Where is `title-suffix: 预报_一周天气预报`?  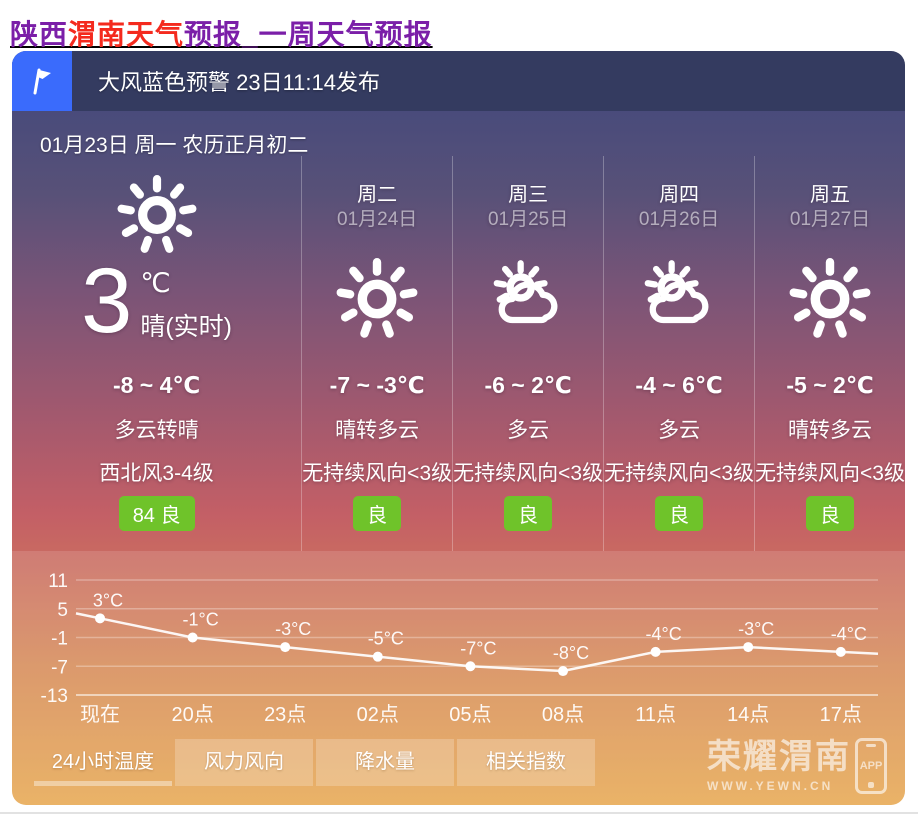 title-suffix: 预报_一周天气预报 is located at coordinates (308, 34).